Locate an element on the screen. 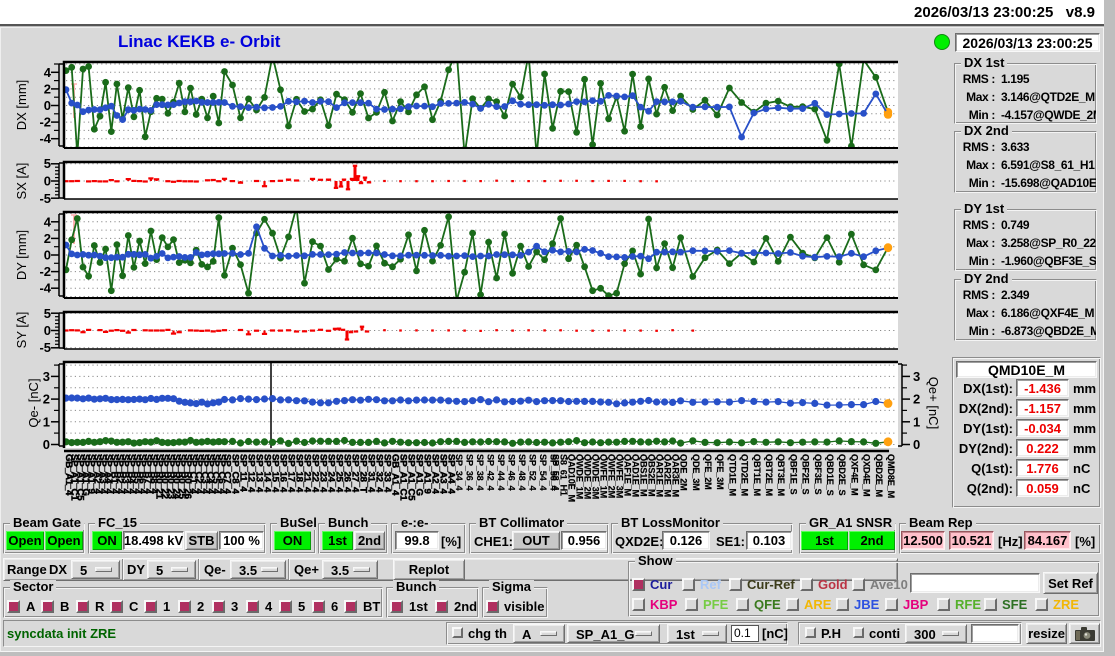 The height and width of the screenshot is (656, 1115). svg-text: QAF1E_M is located at coordinates (628, 475).